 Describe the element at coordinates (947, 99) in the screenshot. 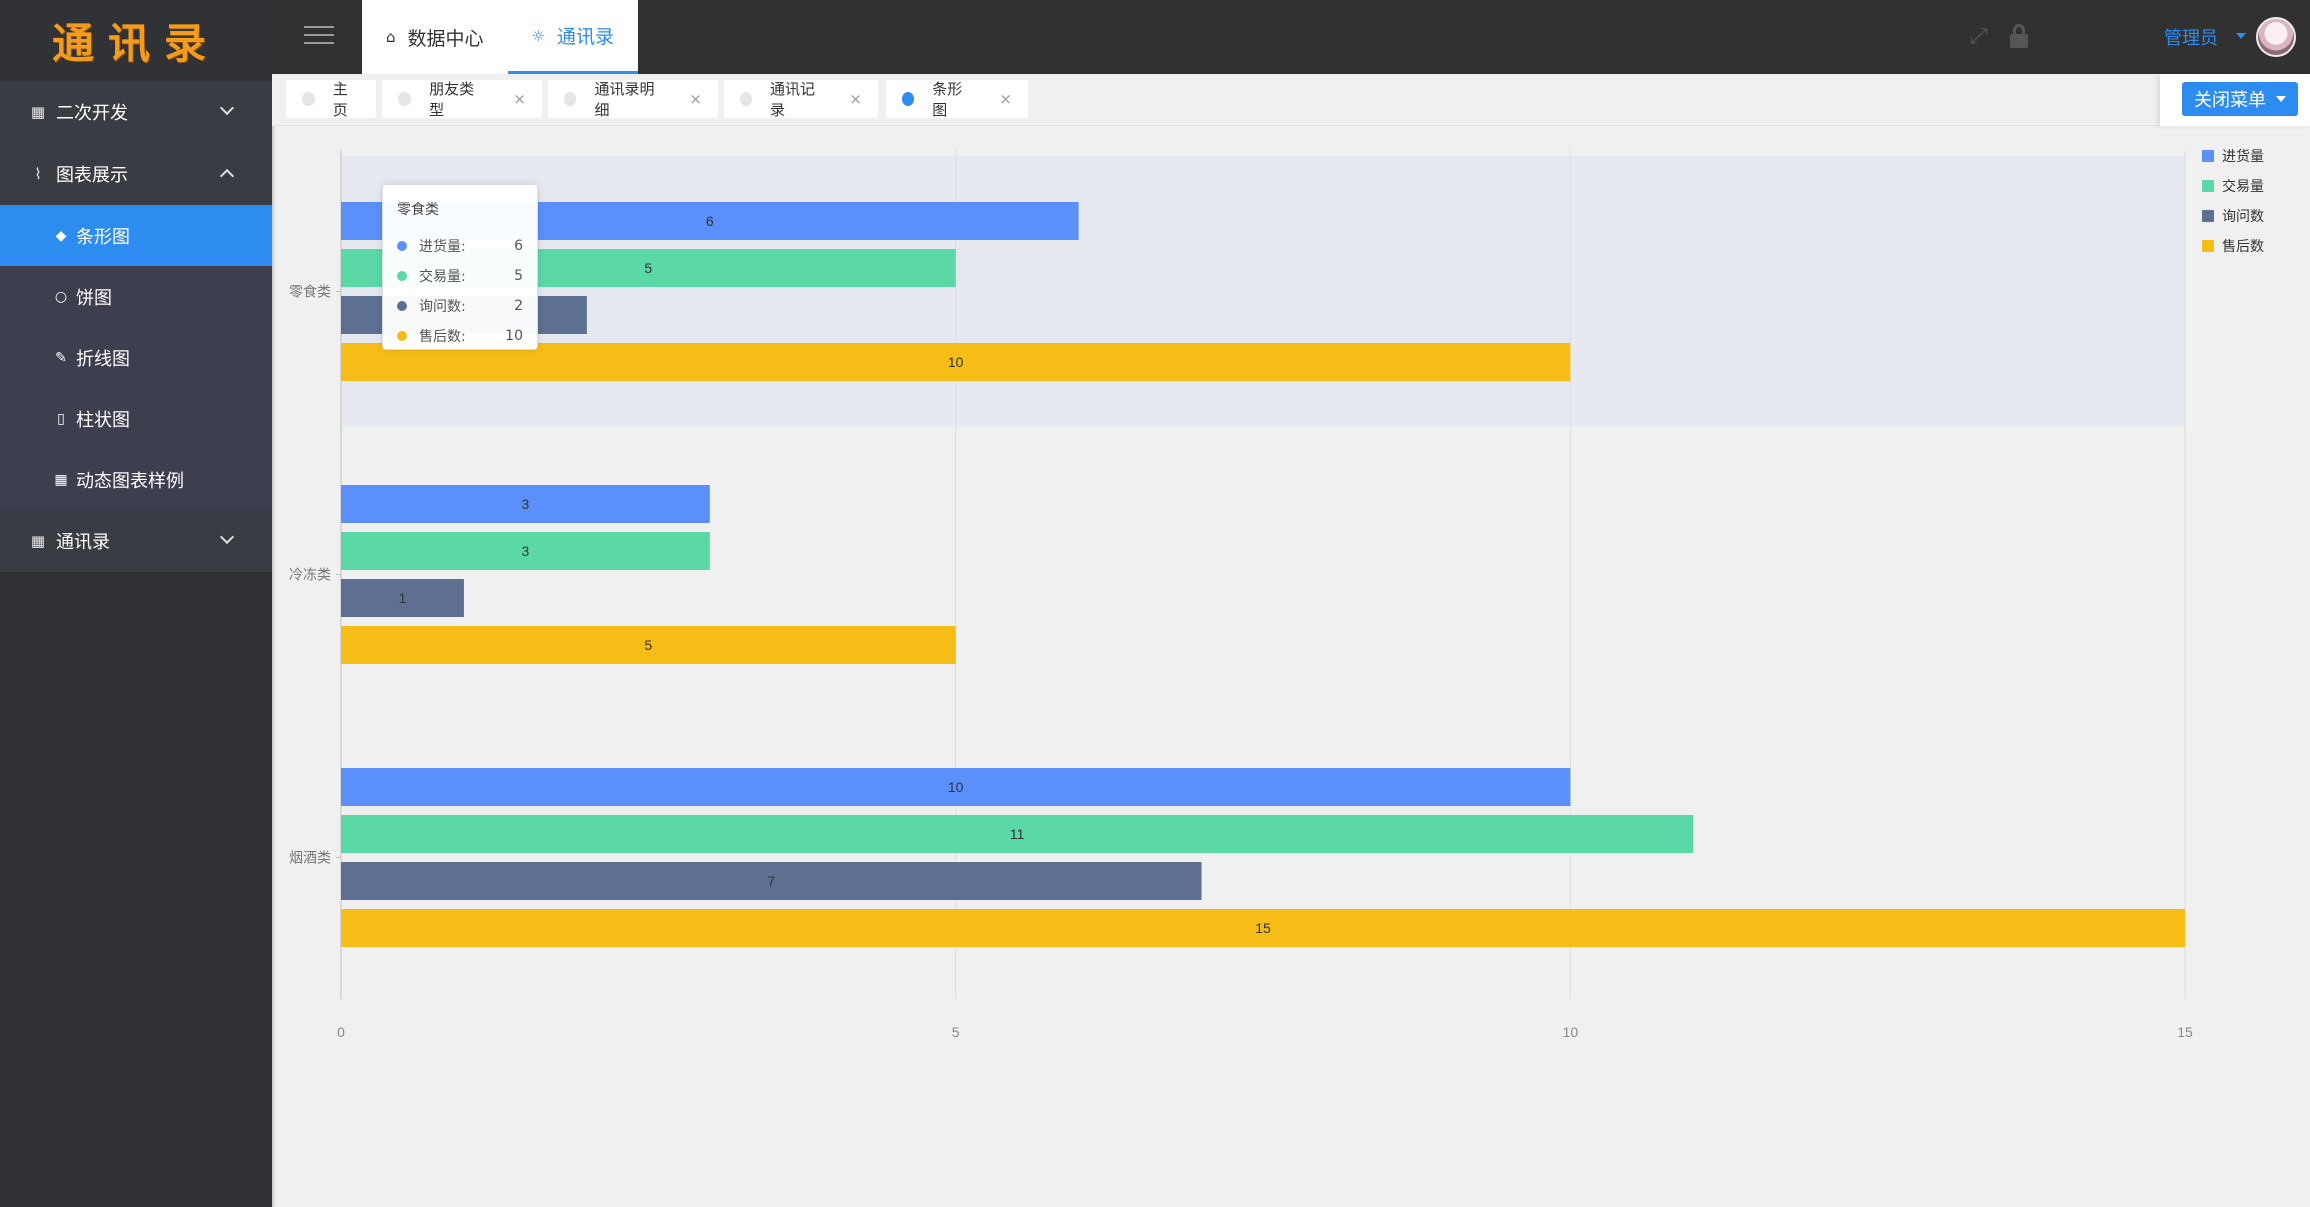

I see `tag-label: 条形图` at that location.